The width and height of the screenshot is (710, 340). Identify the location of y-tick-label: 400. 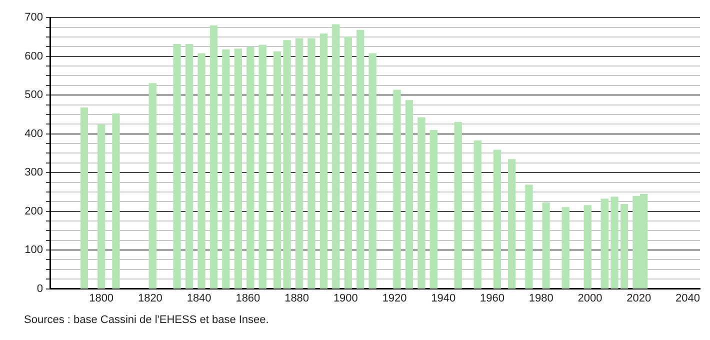
(33, 134).